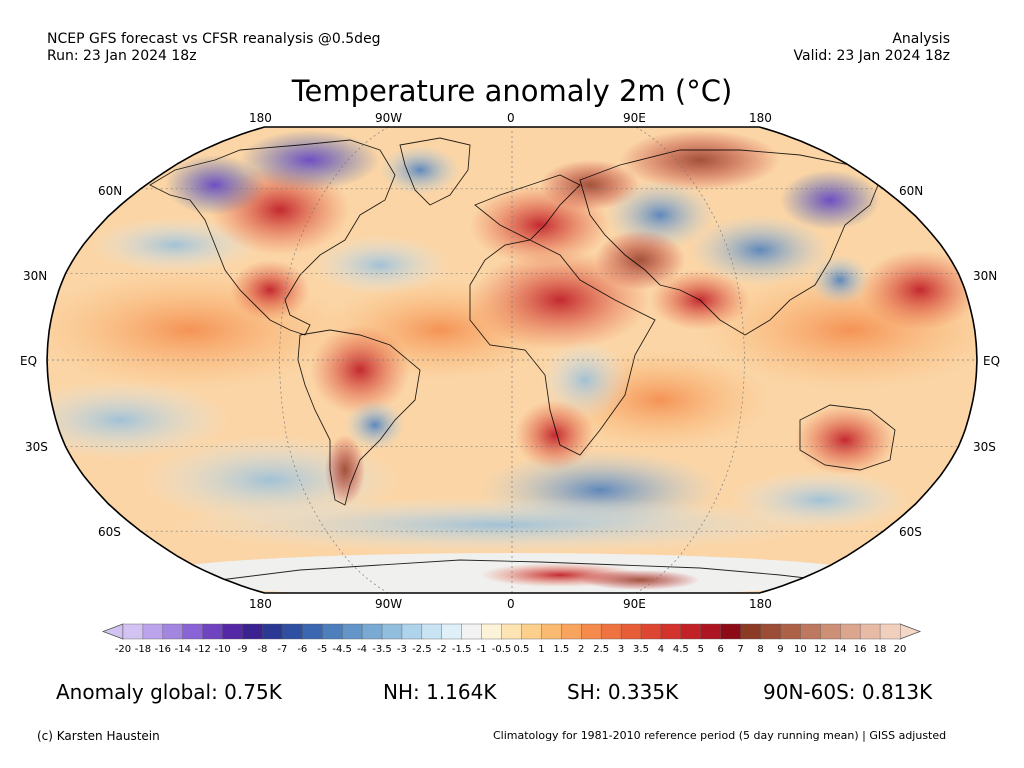 The image size is (1024, 768). I want to click on lat-label-60n-left: 60N, so click(110, 191).